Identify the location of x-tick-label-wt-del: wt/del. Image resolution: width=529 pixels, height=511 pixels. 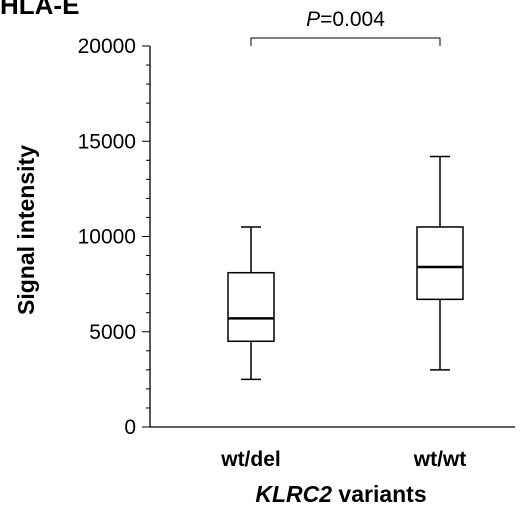
(250, 459).